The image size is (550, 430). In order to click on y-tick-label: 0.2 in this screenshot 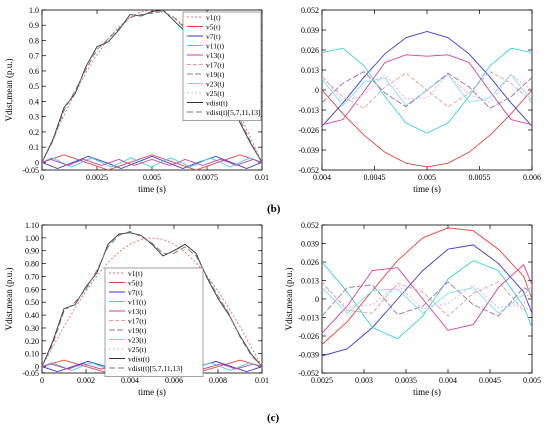, I will do `click(34, 132)`.